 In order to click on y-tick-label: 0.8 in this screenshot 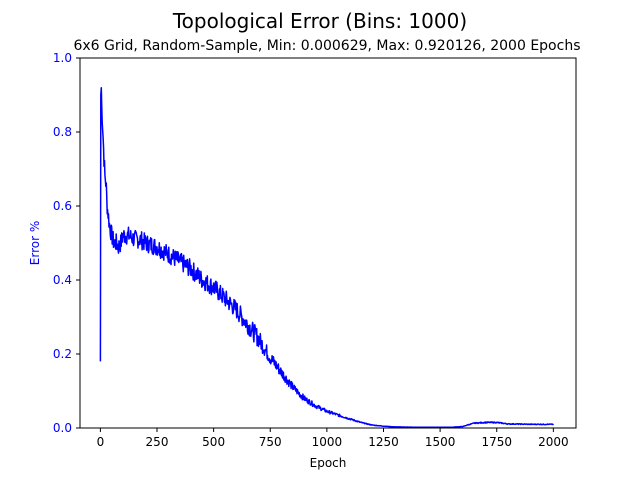, I will do `click(62, 132)`.